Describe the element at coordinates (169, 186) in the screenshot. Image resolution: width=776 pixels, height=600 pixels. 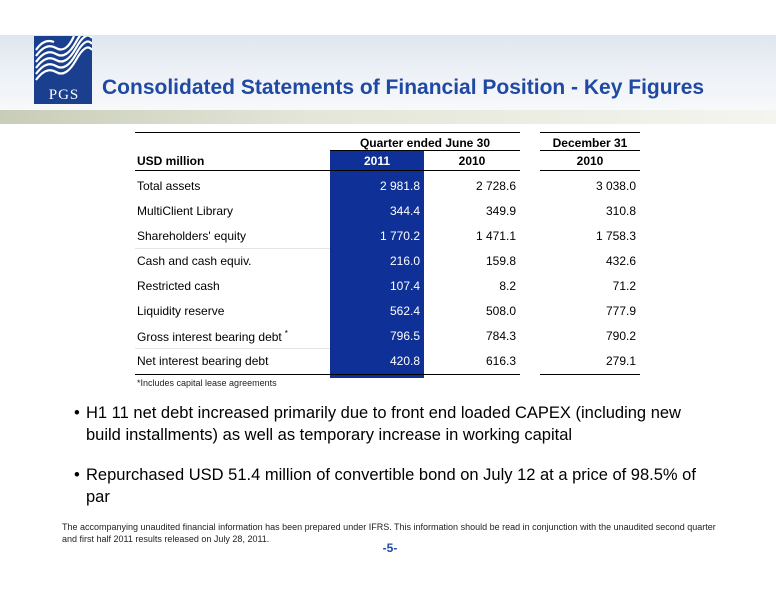
I see `row-label: Total assets` at that location.